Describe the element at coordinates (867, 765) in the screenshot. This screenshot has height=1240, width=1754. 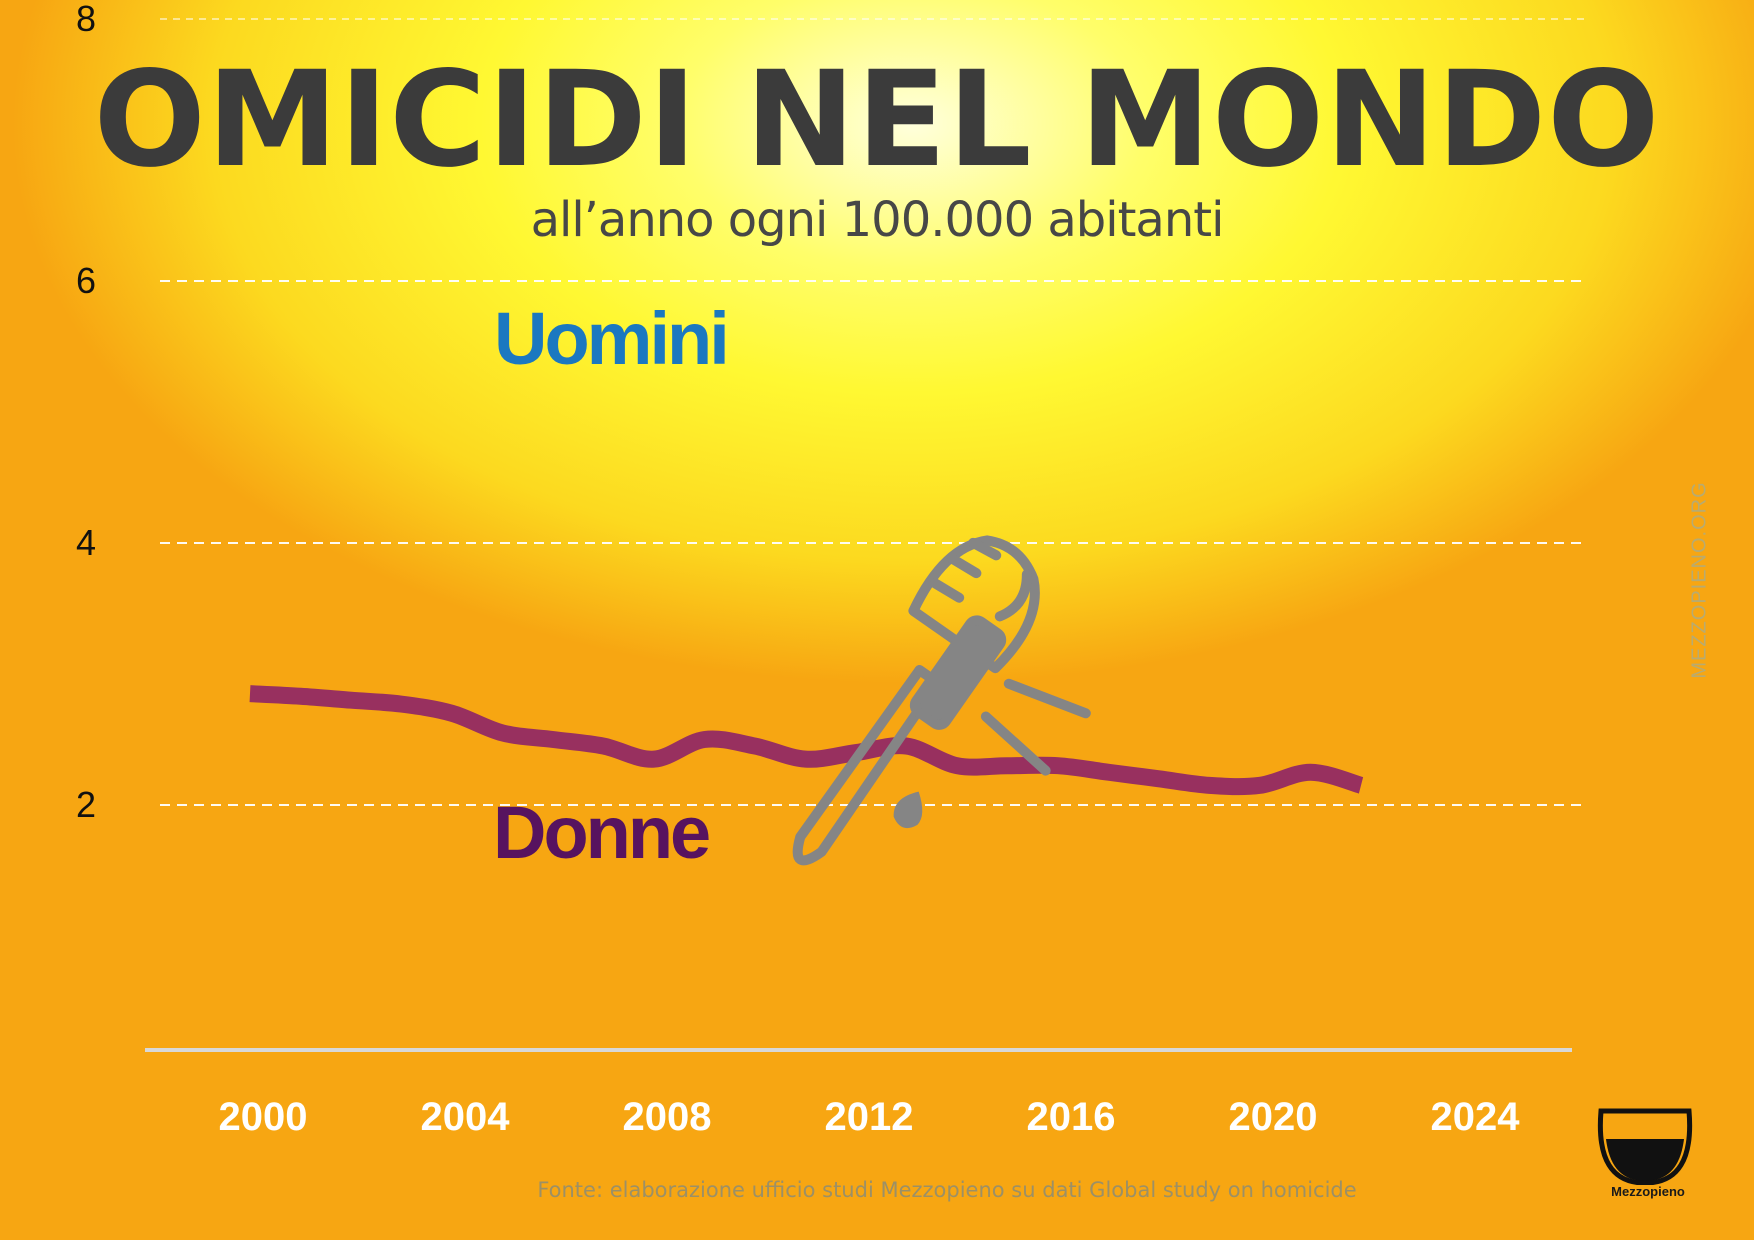
I see `knife-blade` at that location.